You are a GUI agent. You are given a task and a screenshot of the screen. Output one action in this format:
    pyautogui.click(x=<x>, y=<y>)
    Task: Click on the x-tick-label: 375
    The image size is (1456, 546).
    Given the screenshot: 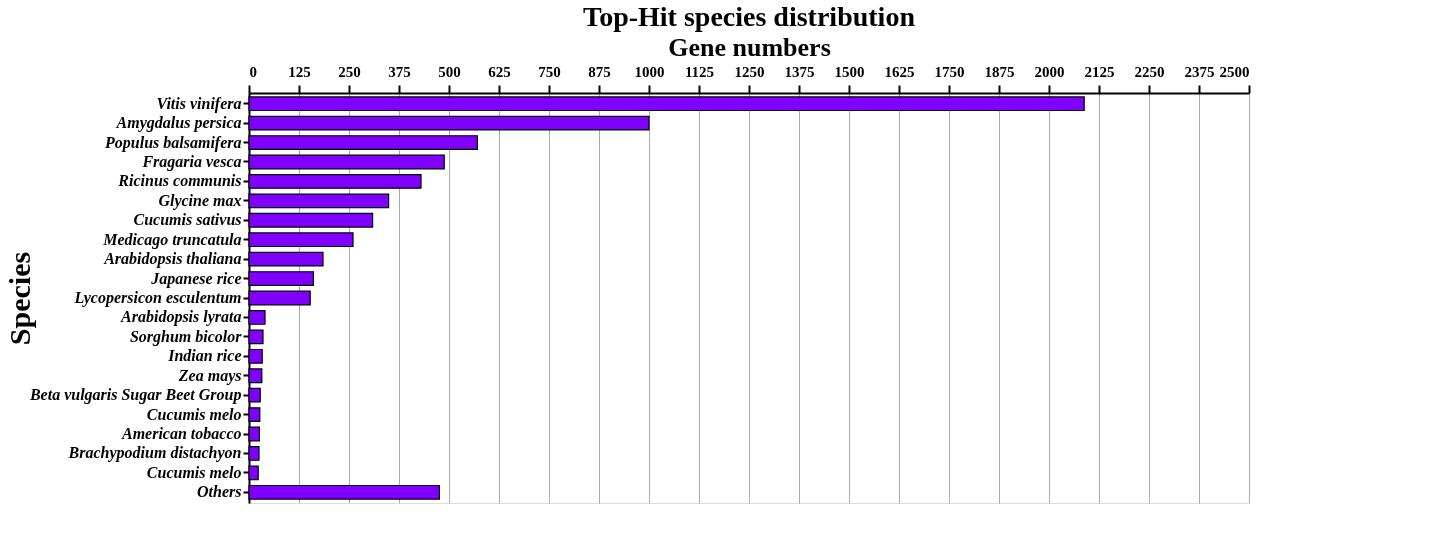 What is the action you would take?
    pyautogui.click(x=399, y=71)
    